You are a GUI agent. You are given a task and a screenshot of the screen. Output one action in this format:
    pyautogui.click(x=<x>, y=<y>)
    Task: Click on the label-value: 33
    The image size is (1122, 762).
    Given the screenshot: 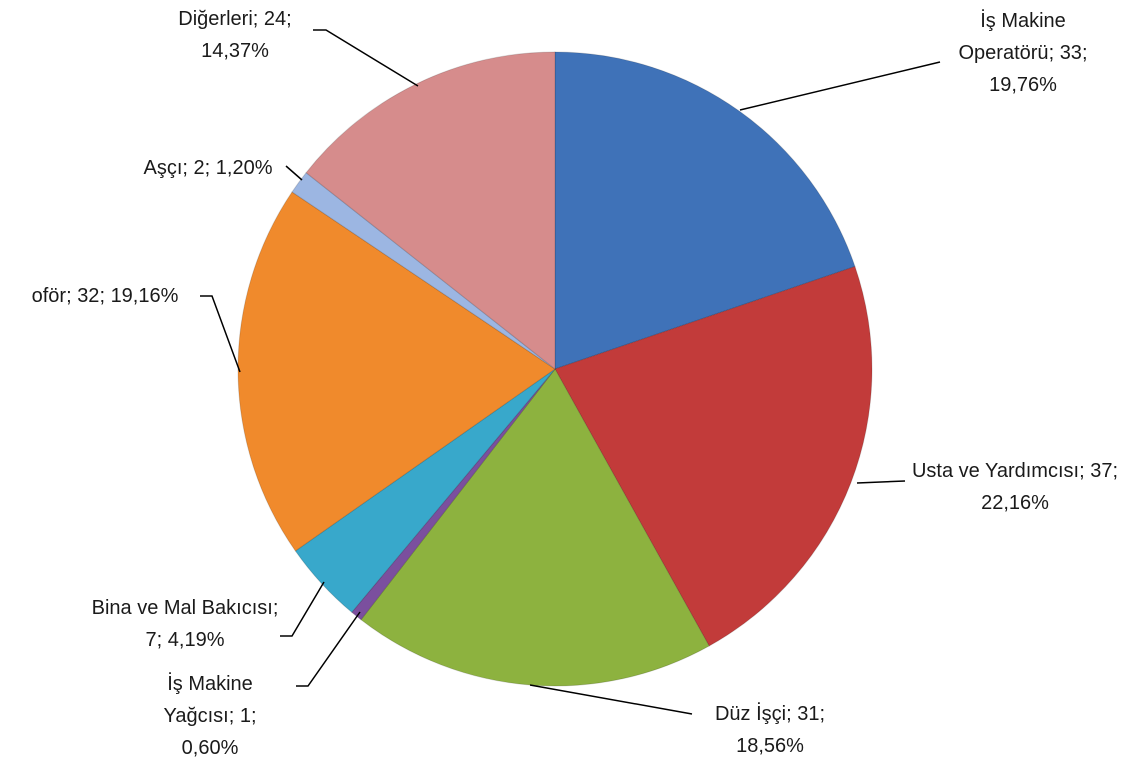 What is the action you would take?
    pyautogui.click(x=1070, y=53)
    